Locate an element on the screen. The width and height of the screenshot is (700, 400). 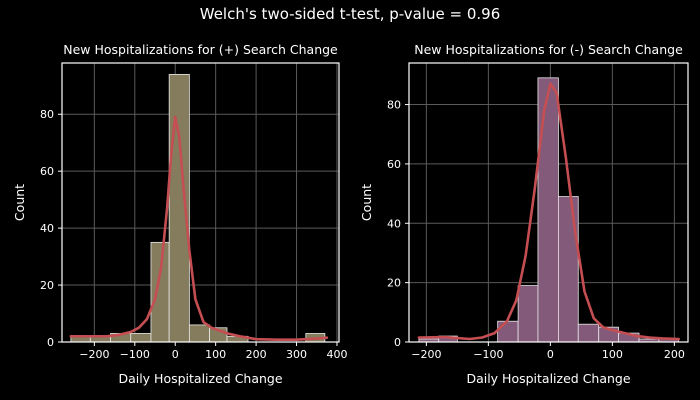
right-x-tick-label: 200 is located at coordinates (674, 354).